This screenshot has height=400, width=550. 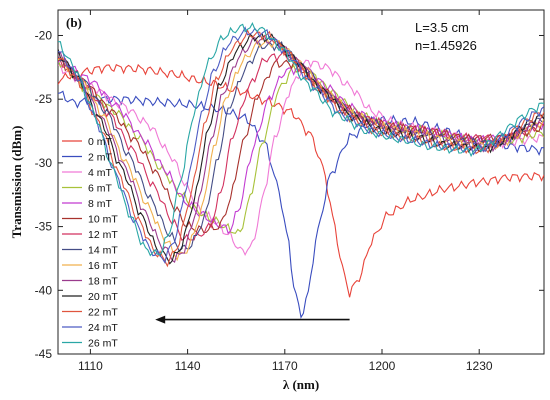 What do you see at coordinates (103, 251) in the screenshot?
I see `legend-label: 14 mT` at bounding box center [103, 251].